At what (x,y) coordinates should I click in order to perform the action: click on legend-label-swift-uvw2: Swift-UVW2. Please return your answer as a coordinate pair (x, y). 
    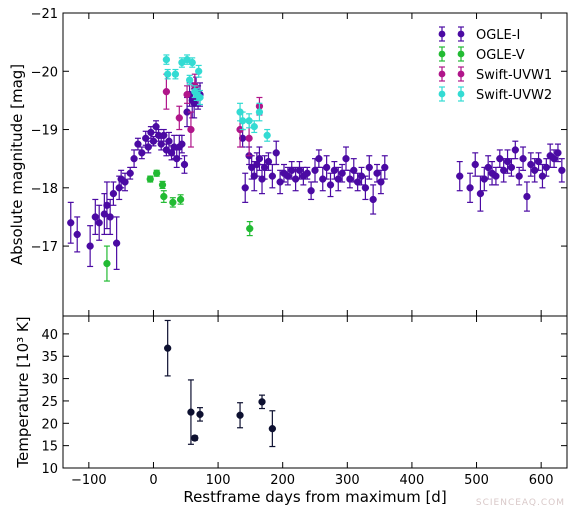
    Looking at the image, I should click on (514, 95).